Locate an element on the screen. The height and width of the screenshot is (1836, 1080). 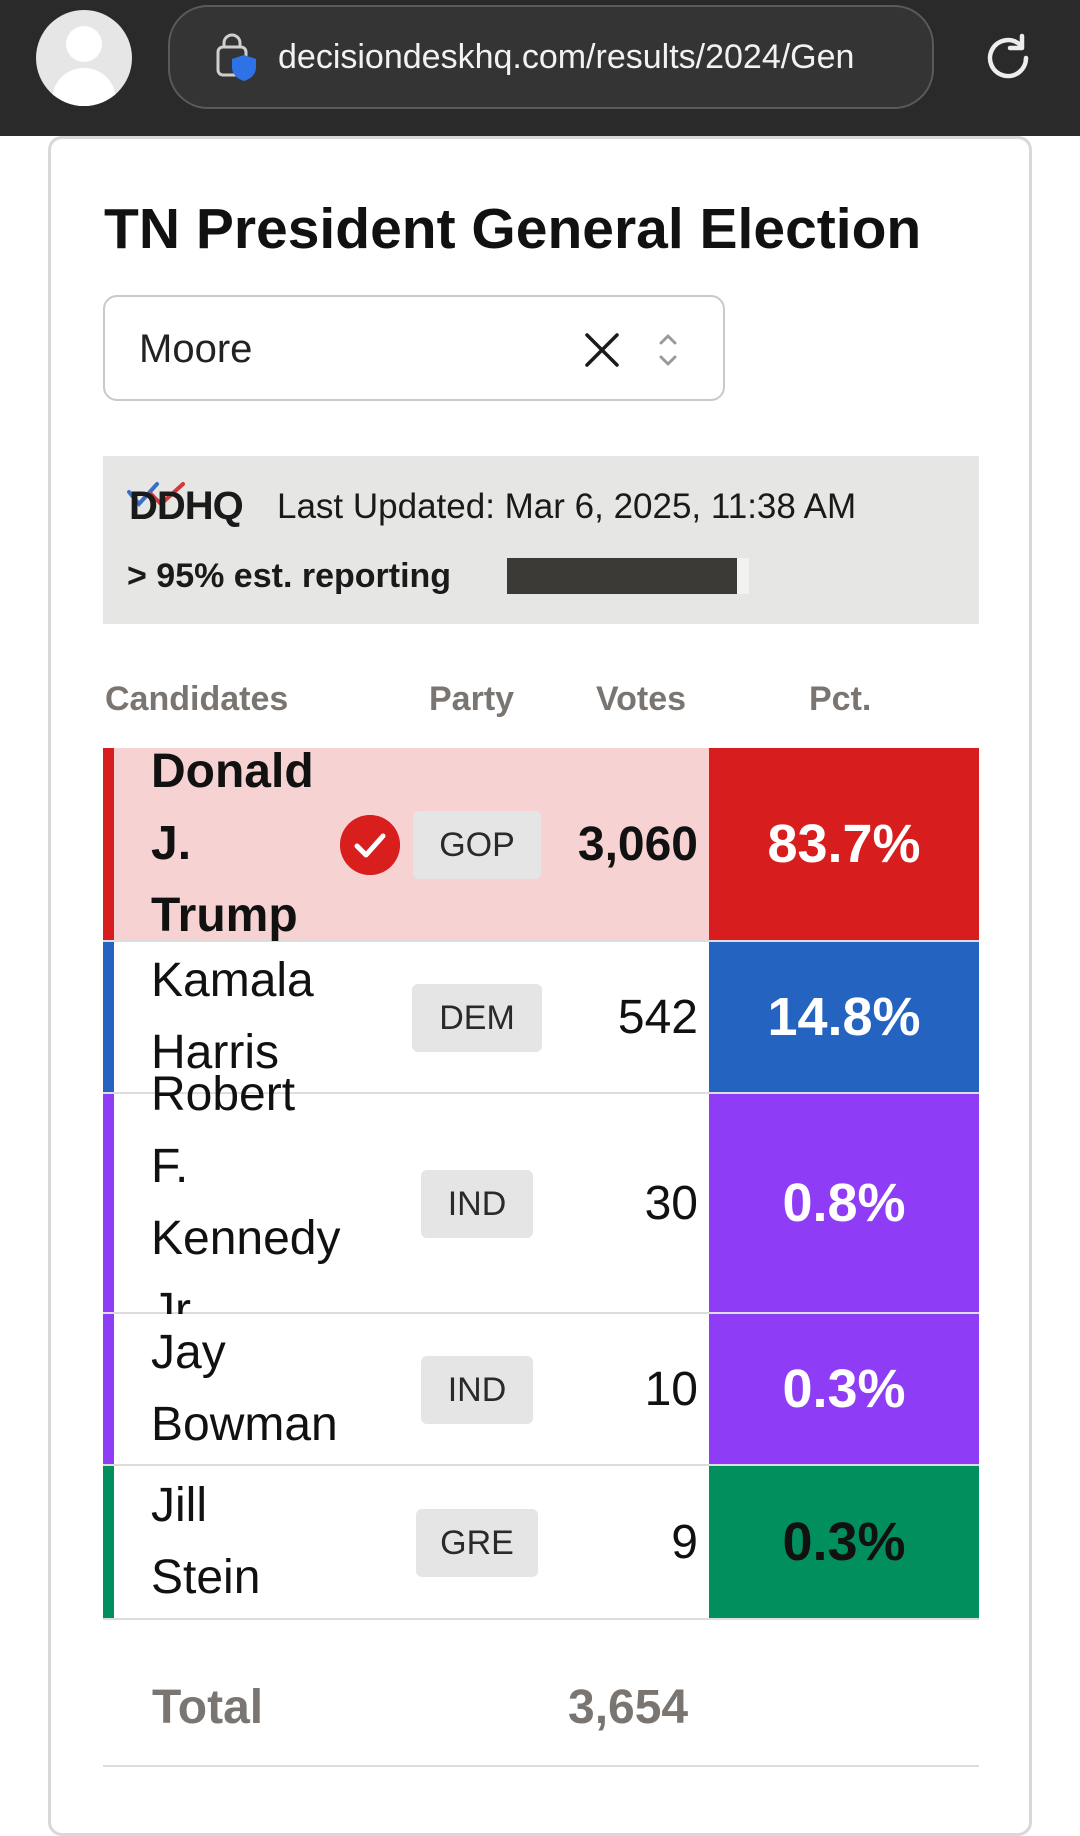
candidate-name-line: Trump is located at coordinates (224, 915).